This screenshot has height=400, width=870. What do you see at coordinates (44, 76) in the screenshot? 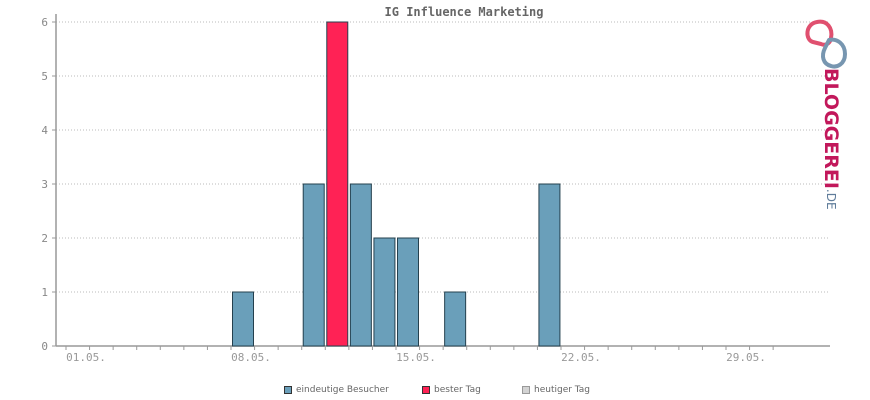
I see `y-tick-label-5: 5` at bounding box center [44, 76].